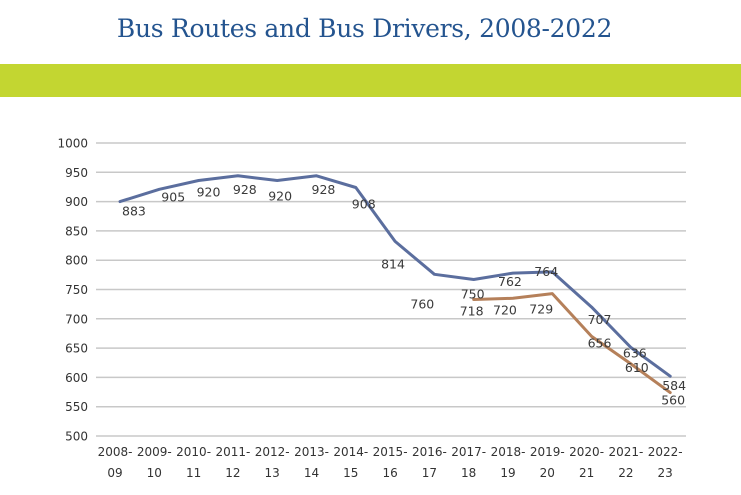 Image resolution: width=741 pixels, height=495 pixels. Describe the element at coordinates (154, 473) in the screenshot. I see `x-tick-label-bottom: 10` at that location.